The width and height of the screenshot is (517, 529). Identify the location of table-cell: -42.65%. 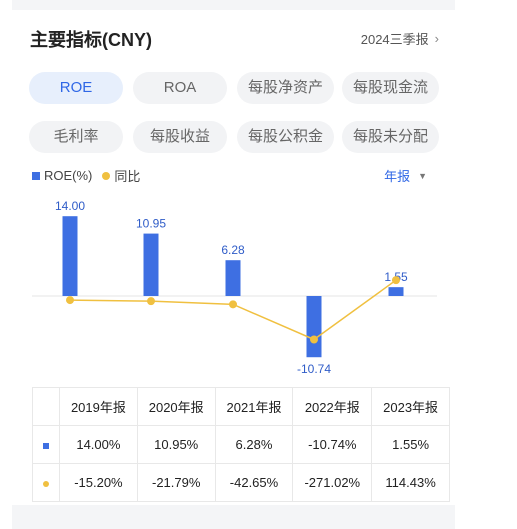
(254, 482).